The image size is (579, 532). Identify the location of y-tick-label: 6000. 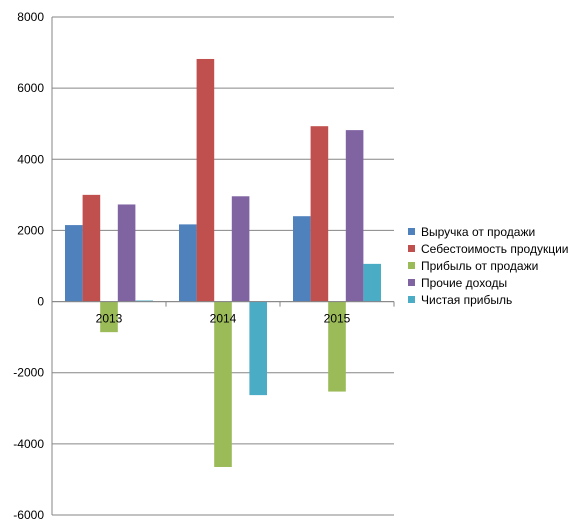
(30, 88).